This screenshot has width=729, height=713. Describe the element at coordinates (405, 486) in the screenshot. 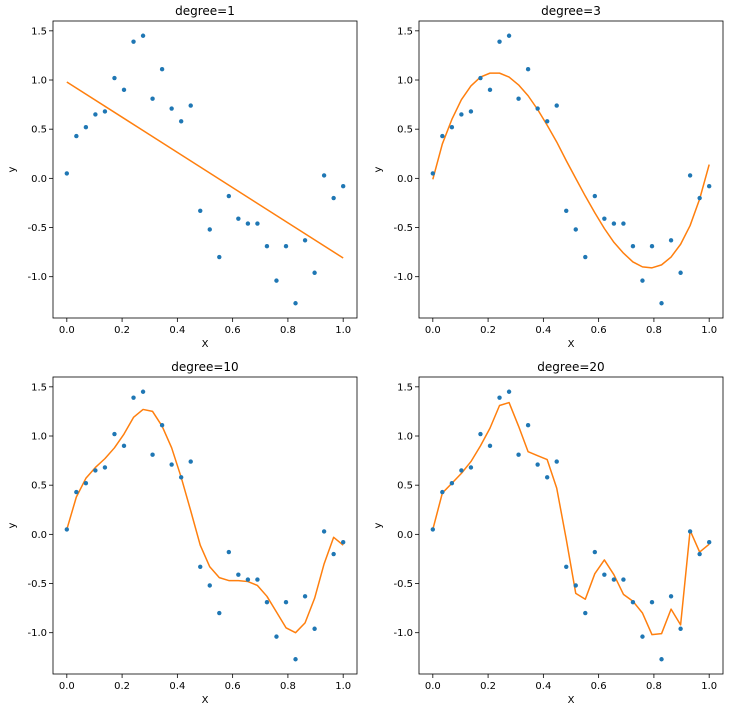

I see `chart-4-ytick-label-3: 0.5` at that location.